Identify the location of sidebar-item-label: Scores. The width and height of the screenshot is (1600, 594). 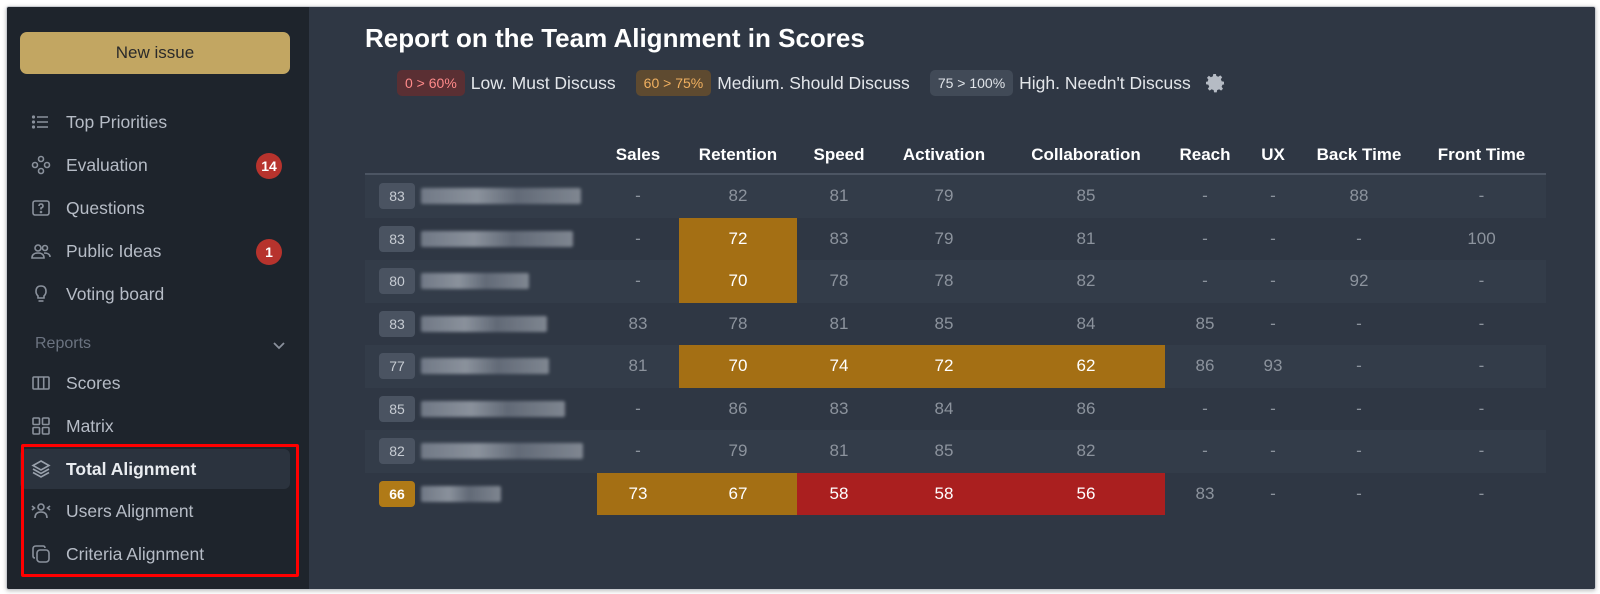
(93, 382).